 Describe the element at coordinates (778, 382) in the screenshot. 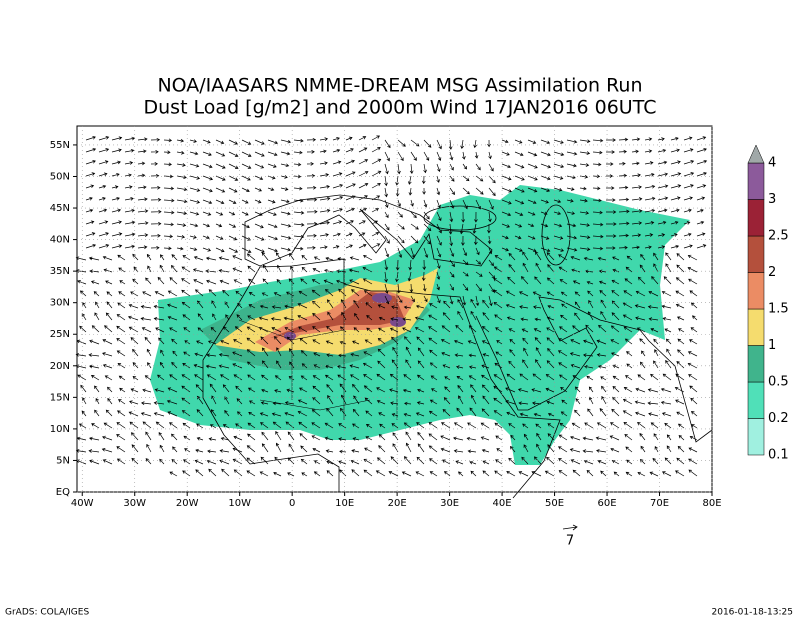

I see `colorbar-label: 0.5` at that location.